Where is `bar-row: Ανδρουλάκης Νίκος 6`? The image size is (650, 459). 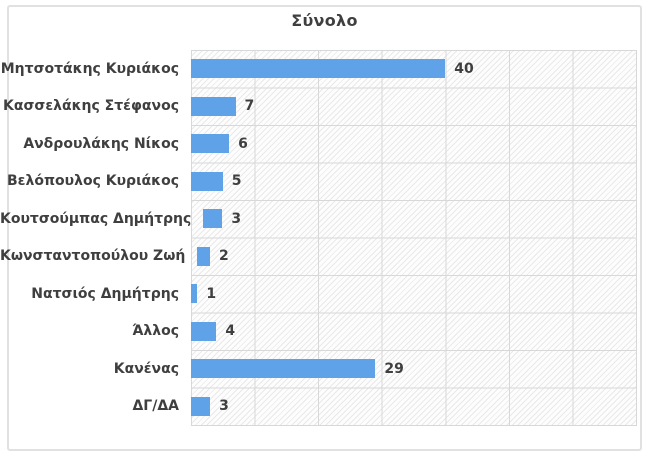
bar-row: Ανδρουλάκης Νίκος 6 is located at coordinates (325, 144).